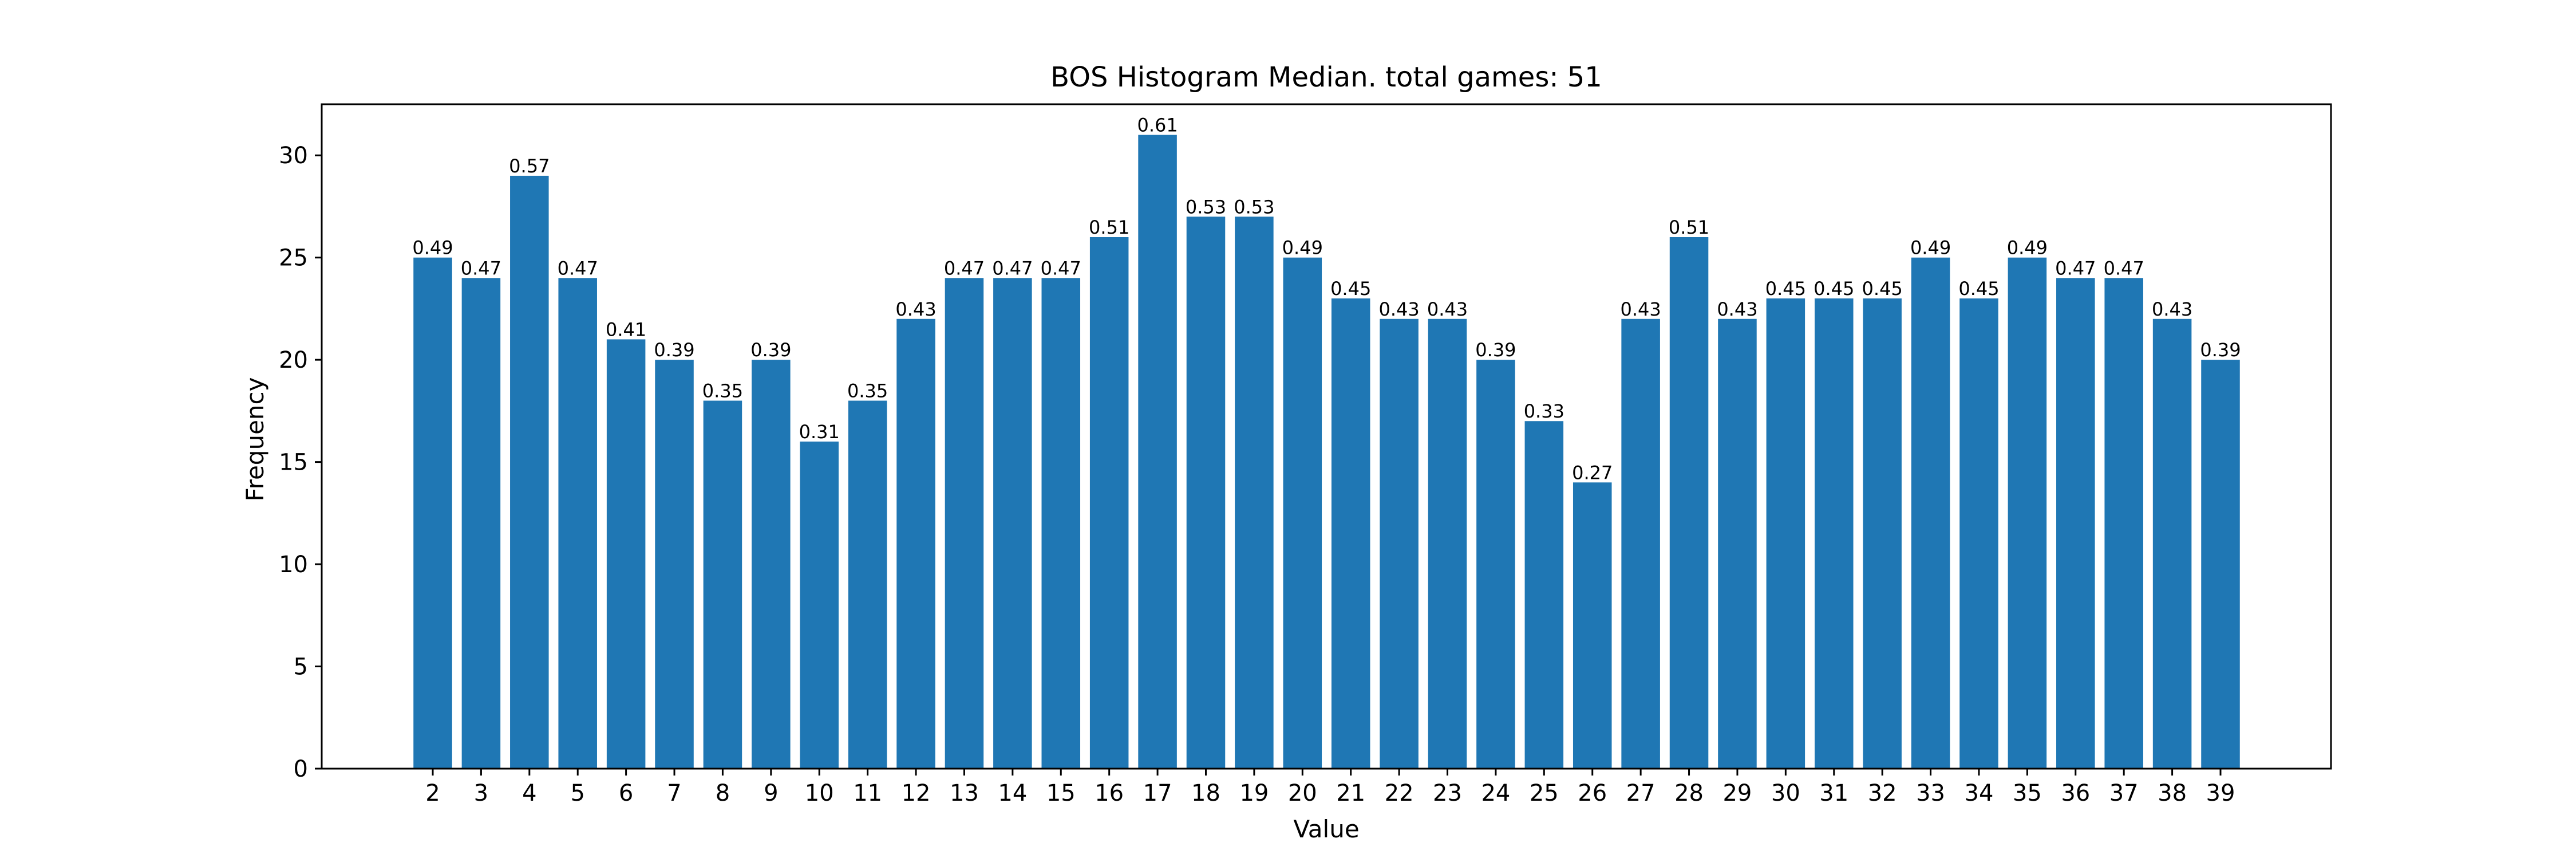  What do you see at coordinates (2075, 793) in the screenshot?
I see `x-tick-label: 36` at bounding box center [2075, 793].